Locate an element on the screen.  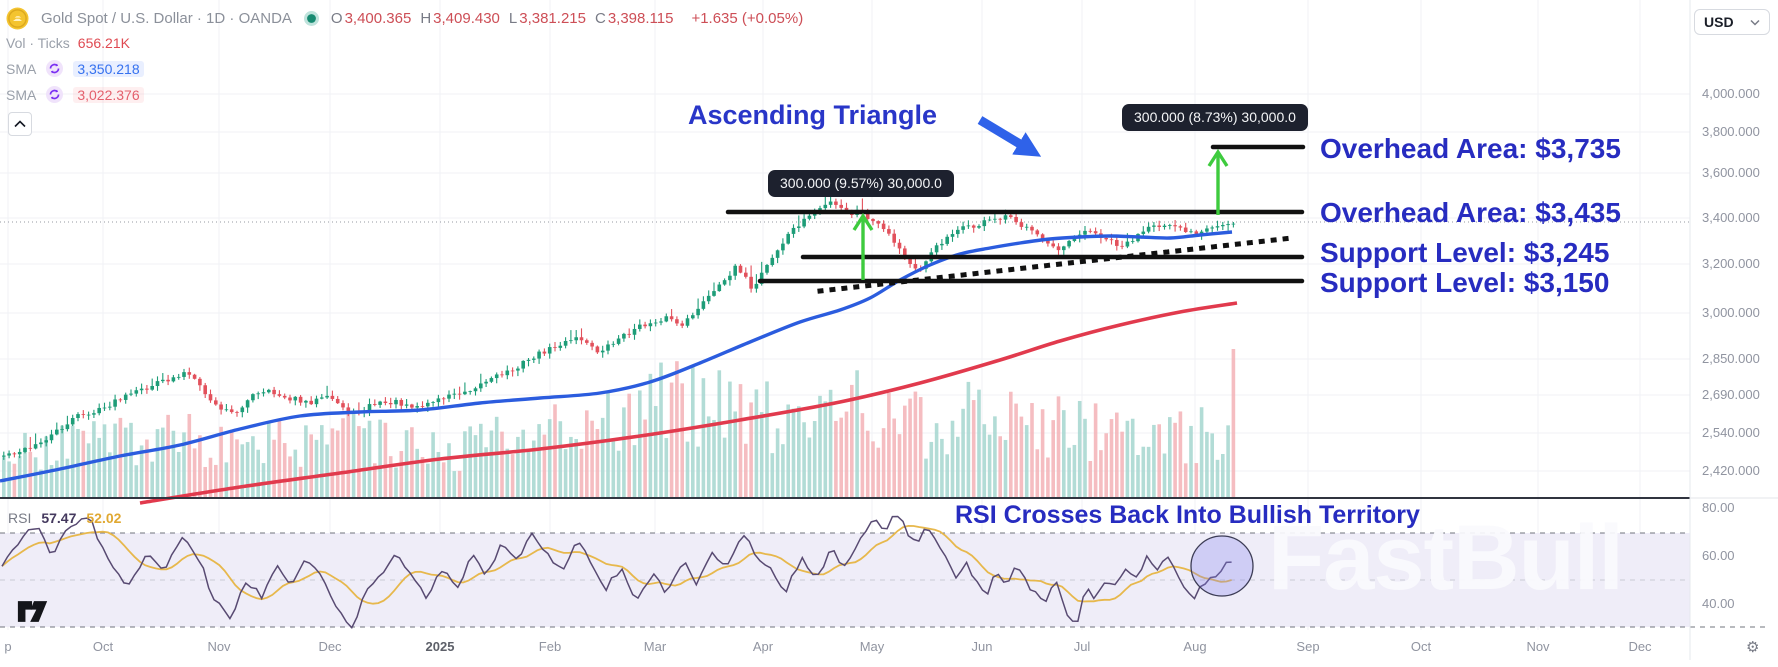
rsi-ma-line is located at coordinates (616, 564).